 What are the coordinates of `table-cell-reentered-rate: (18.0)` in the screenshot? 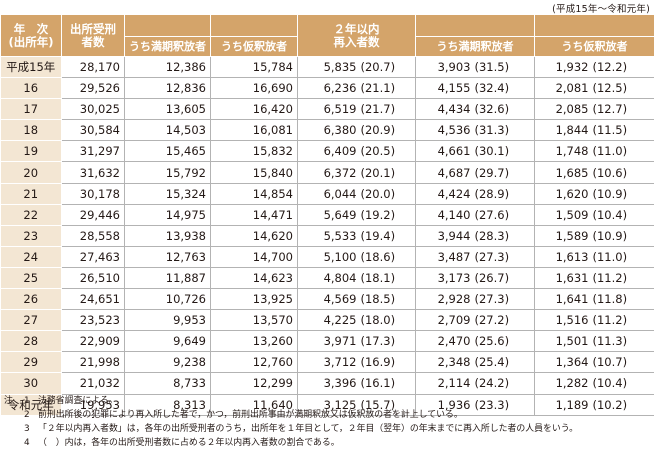 It's located at (387, 320).